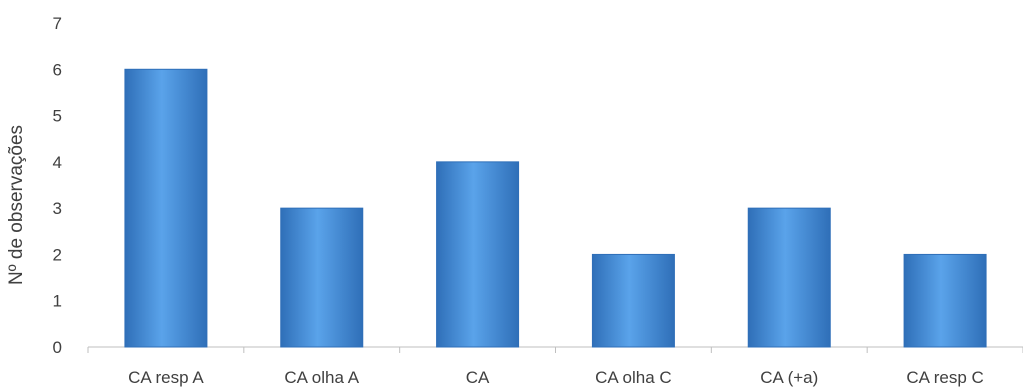 This screenshot has height=389, width=1023. I want to click on x-tick-label: CA olha C, so click(633, 377).